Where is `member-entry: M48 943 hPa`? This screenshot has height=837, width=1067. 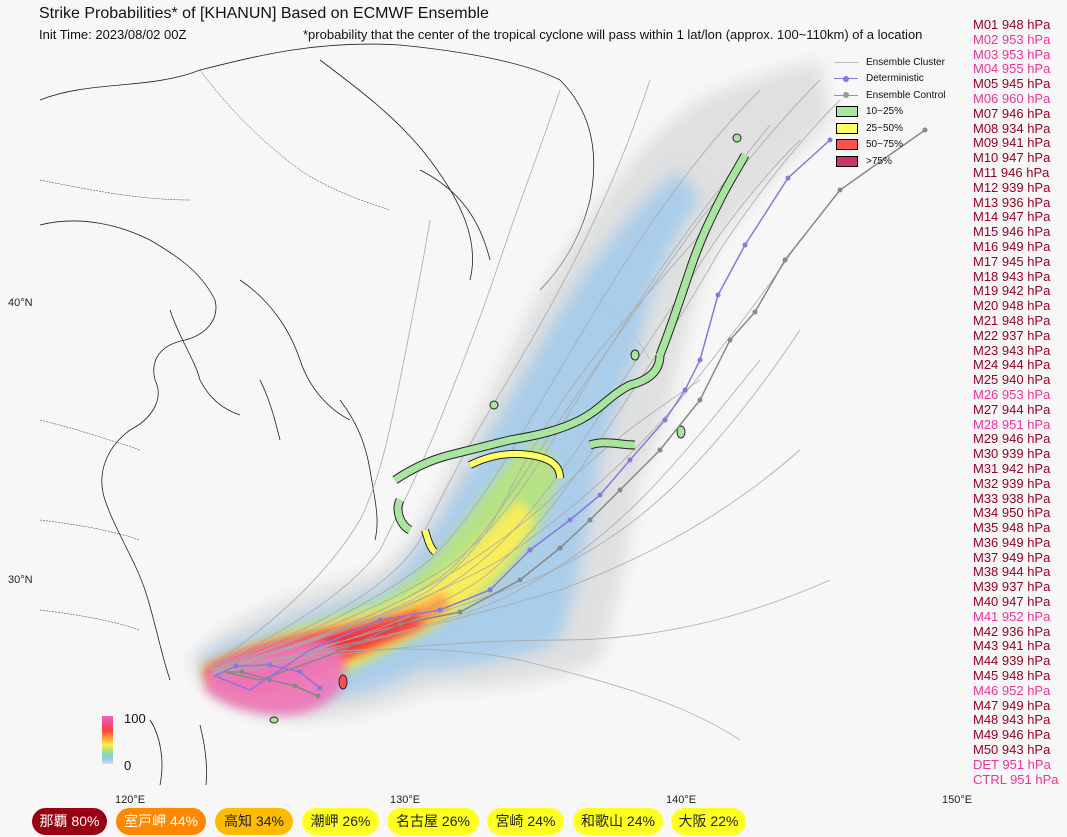 member-entry: M48 943 hPa is located at coordinates (1012, 720).